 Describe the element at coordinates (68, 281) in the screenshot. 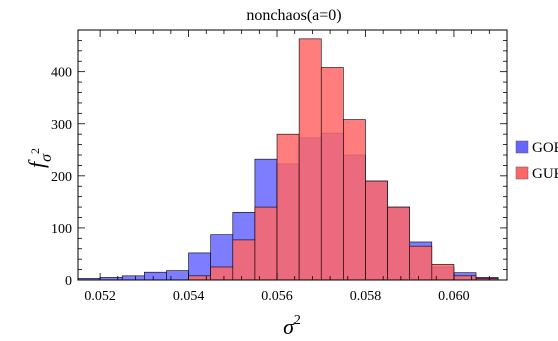

I see `y-tick-label: 0` at that location.